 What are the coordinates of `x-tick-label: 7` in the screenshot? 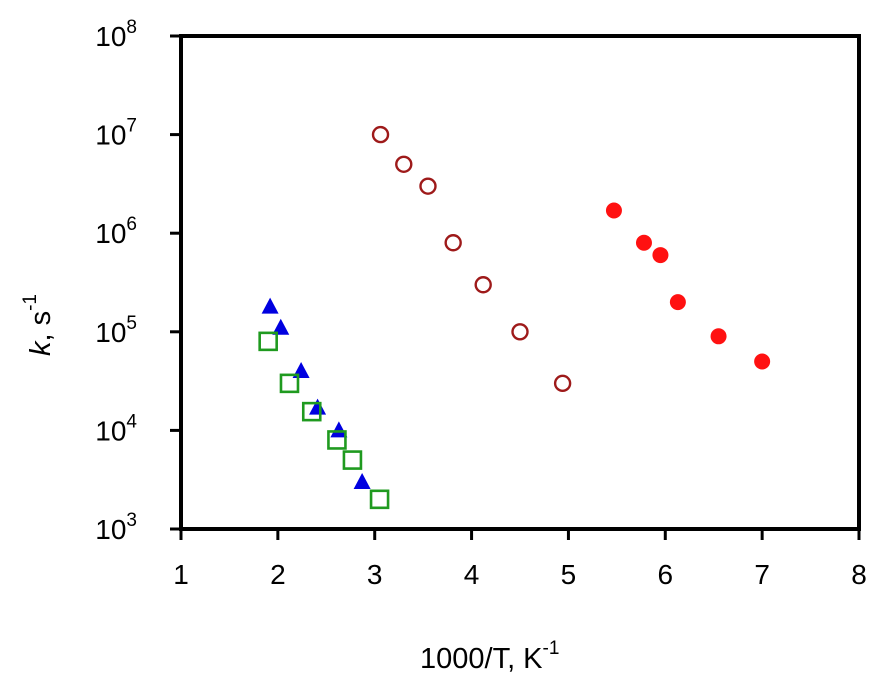 It's located at (762, 574).